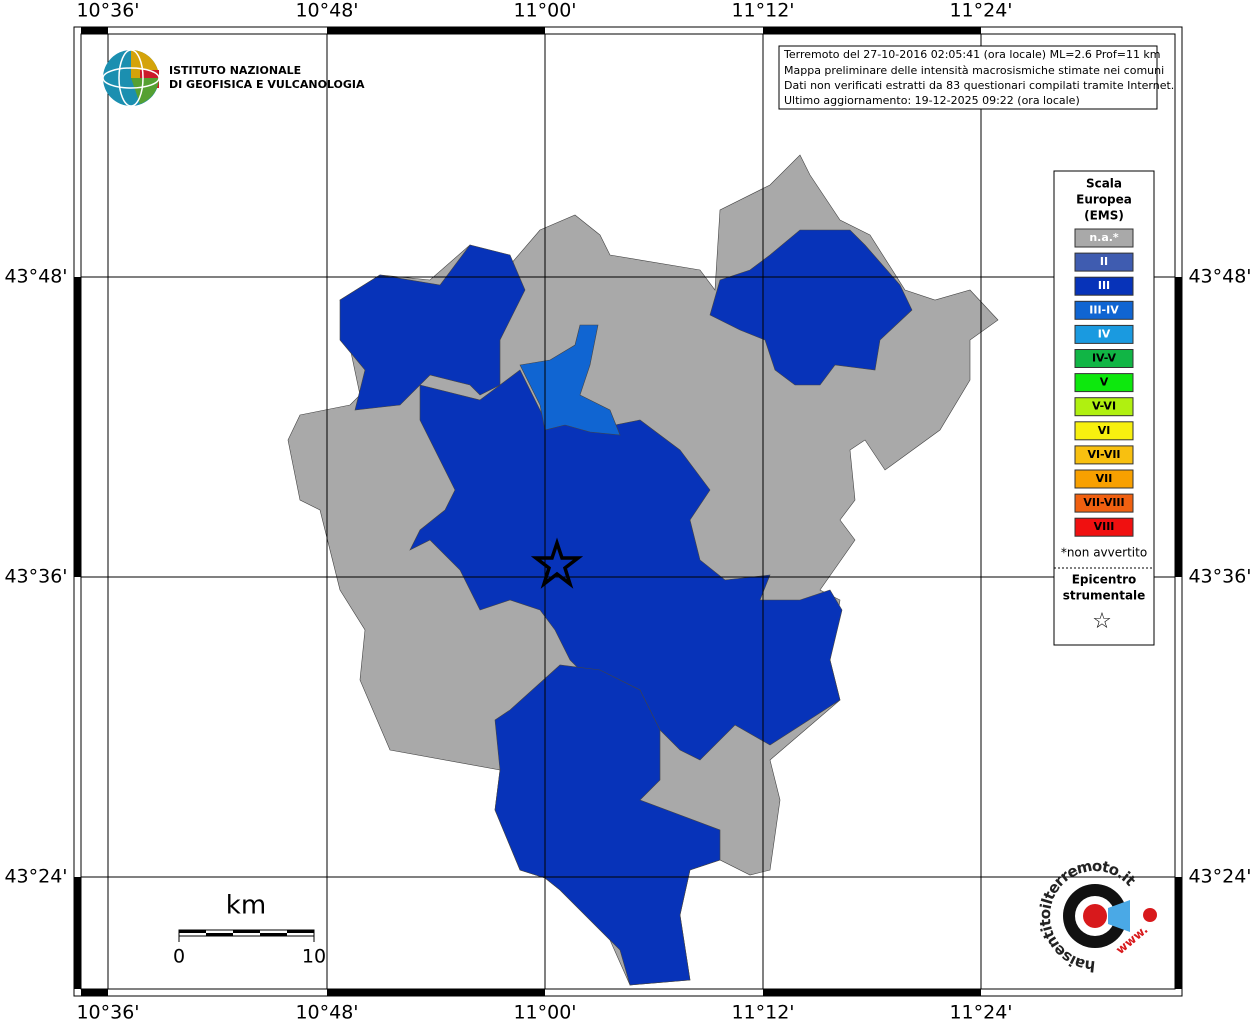 The image size is (1256, 1024). I want to click on legend-label: IV, so click(1104, 333).